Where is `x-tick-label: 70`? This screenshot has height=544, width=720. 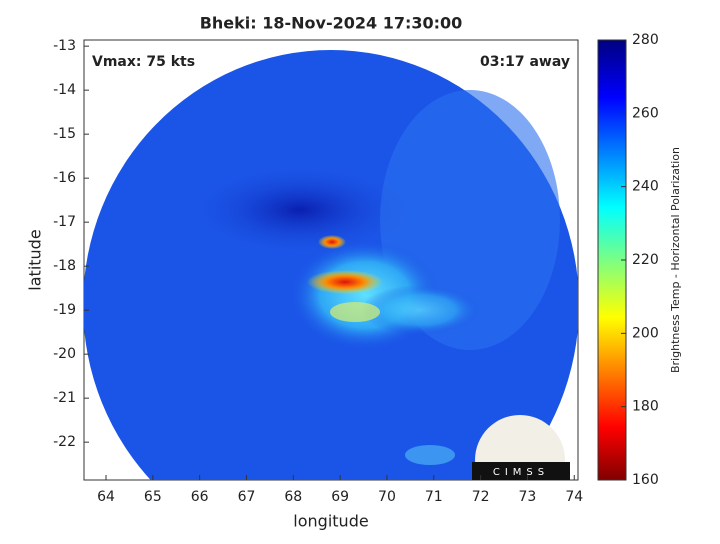
x-tick-label: 70 is located at coordinates (387, 497).